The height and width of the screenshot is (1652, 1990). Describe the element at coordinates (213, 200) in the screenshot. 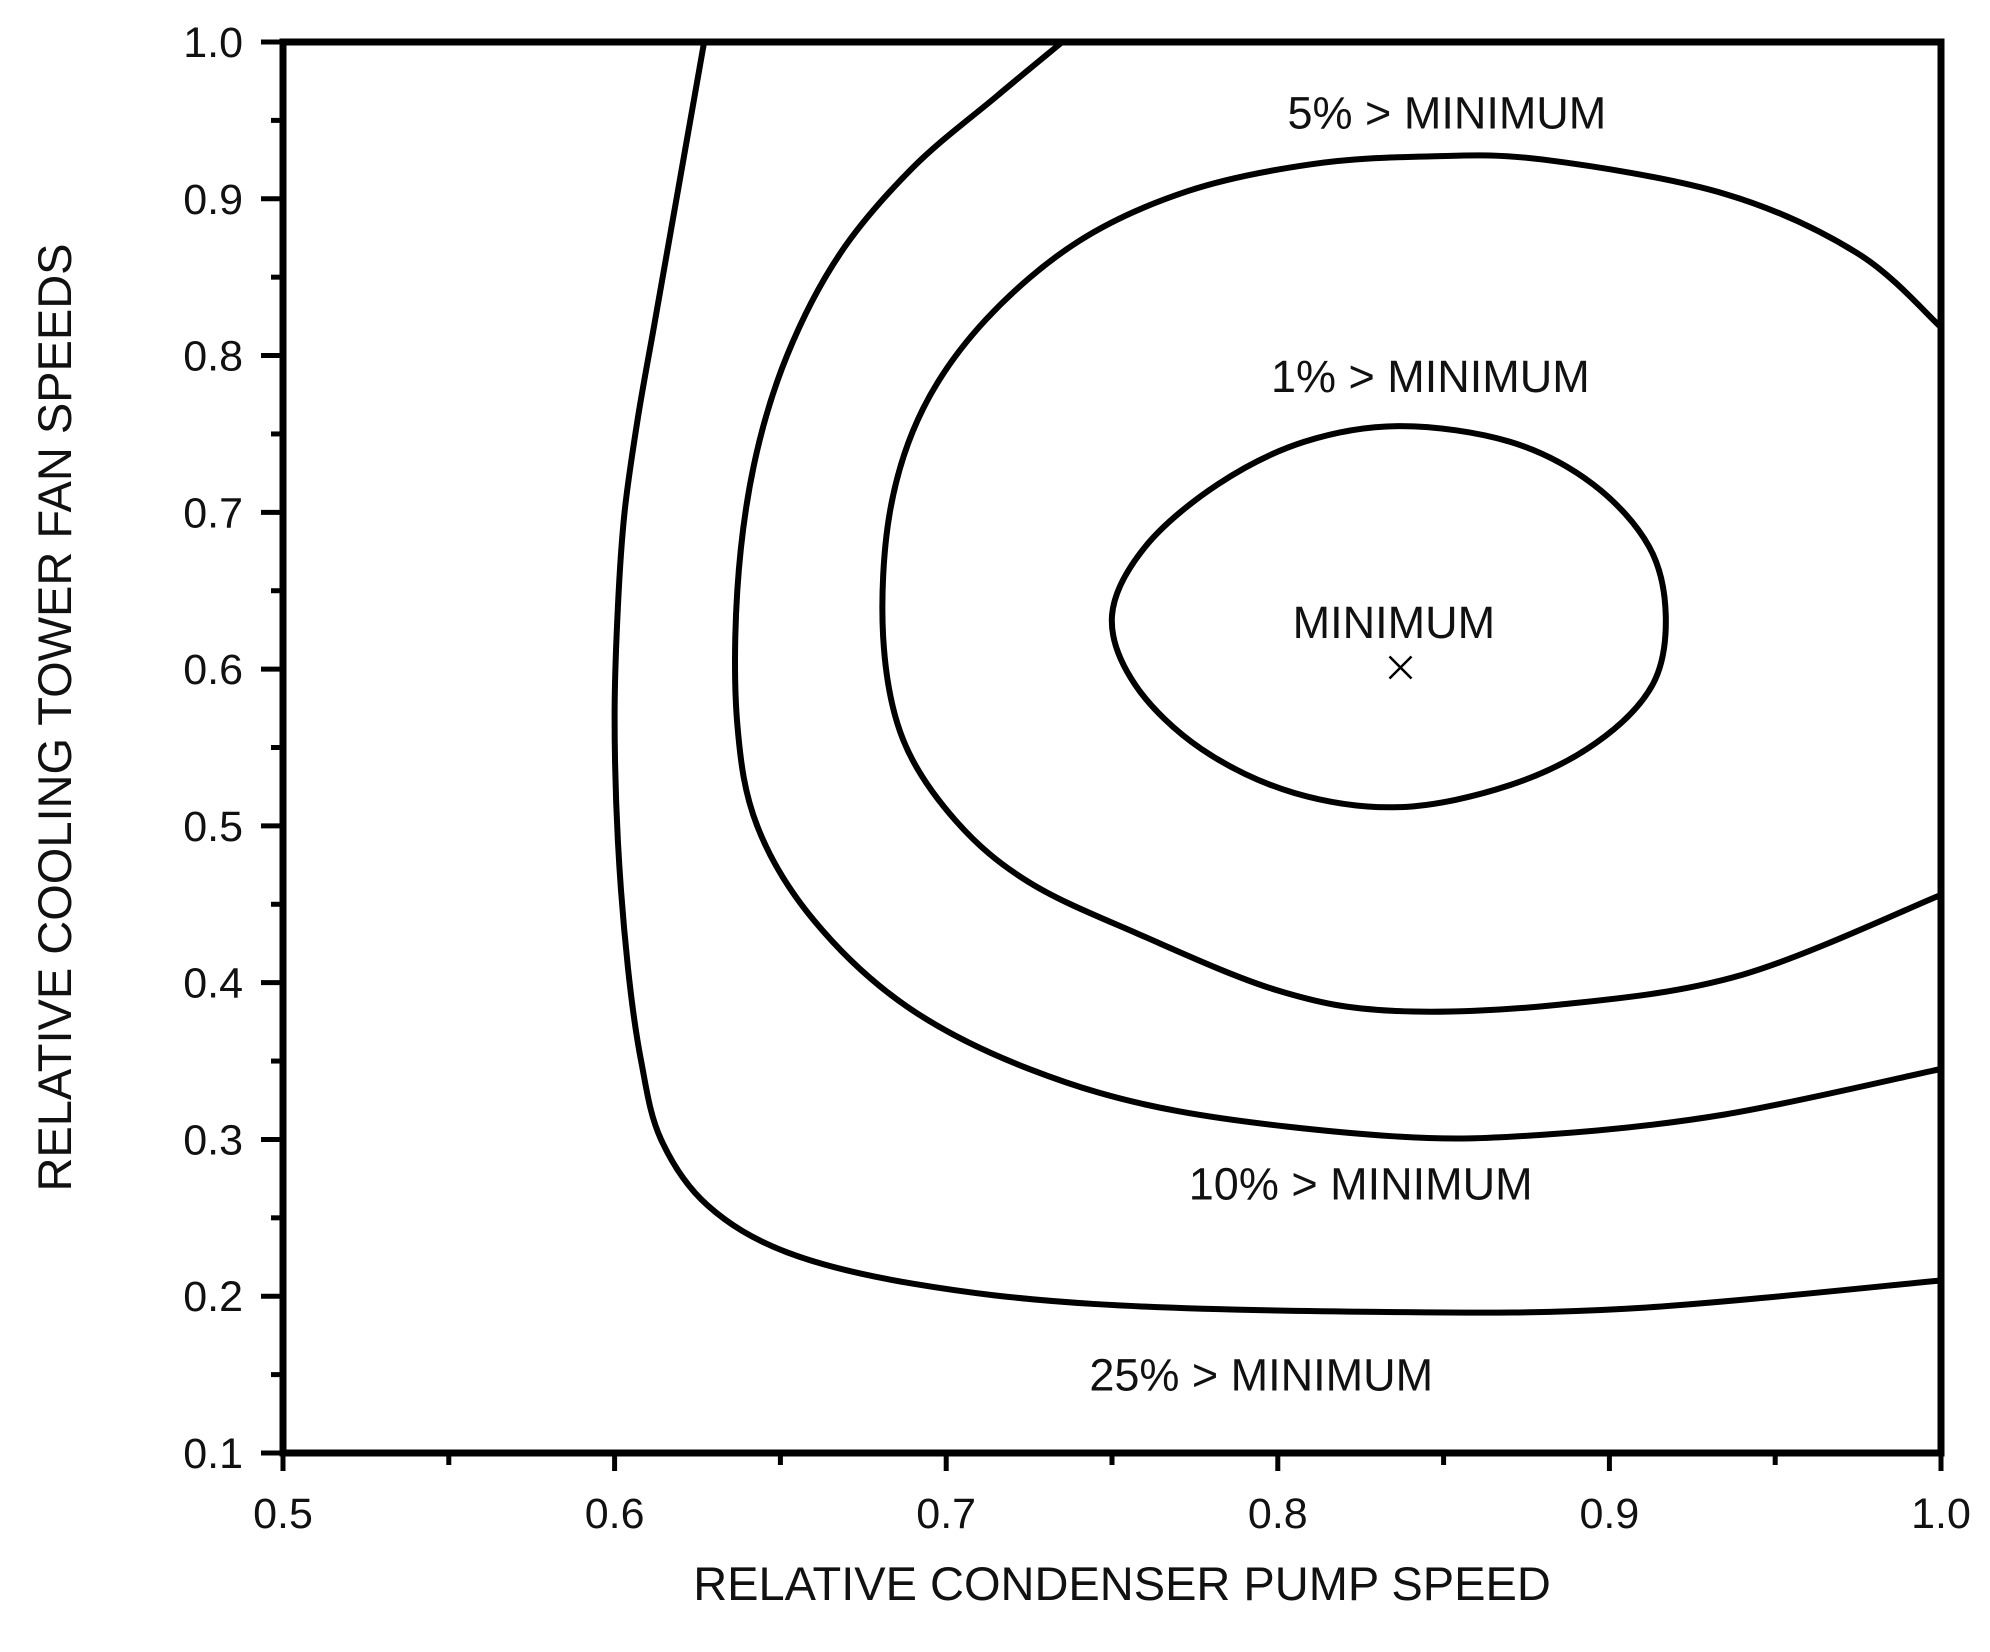

I see `y-tick-label: 0.9` at that location.